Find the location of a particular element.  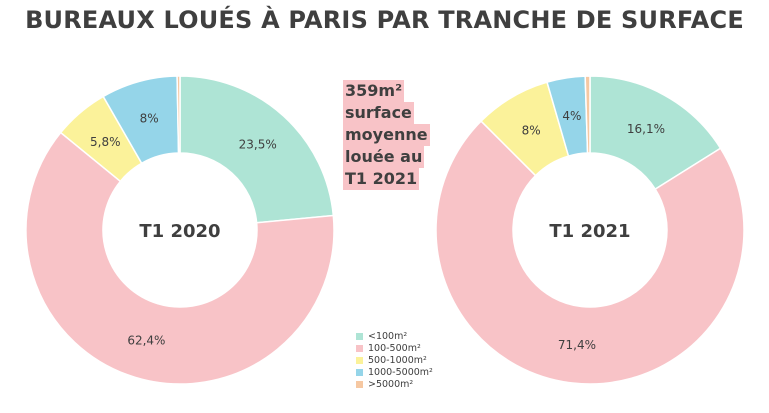

callout-line: surface is located at coordinates (378, 113).